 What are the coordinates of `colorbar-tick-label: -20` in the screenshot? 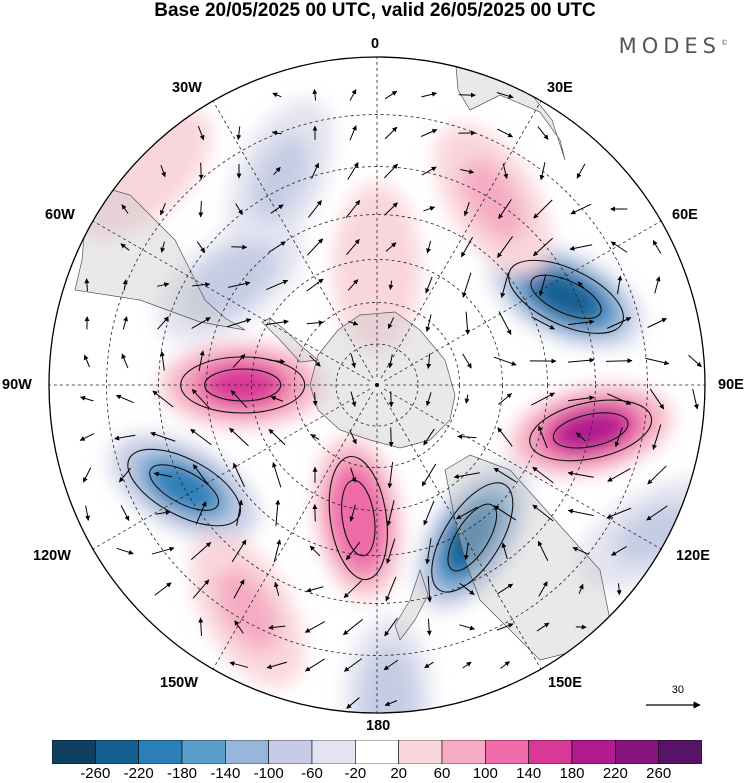 It's located at (355, 773).